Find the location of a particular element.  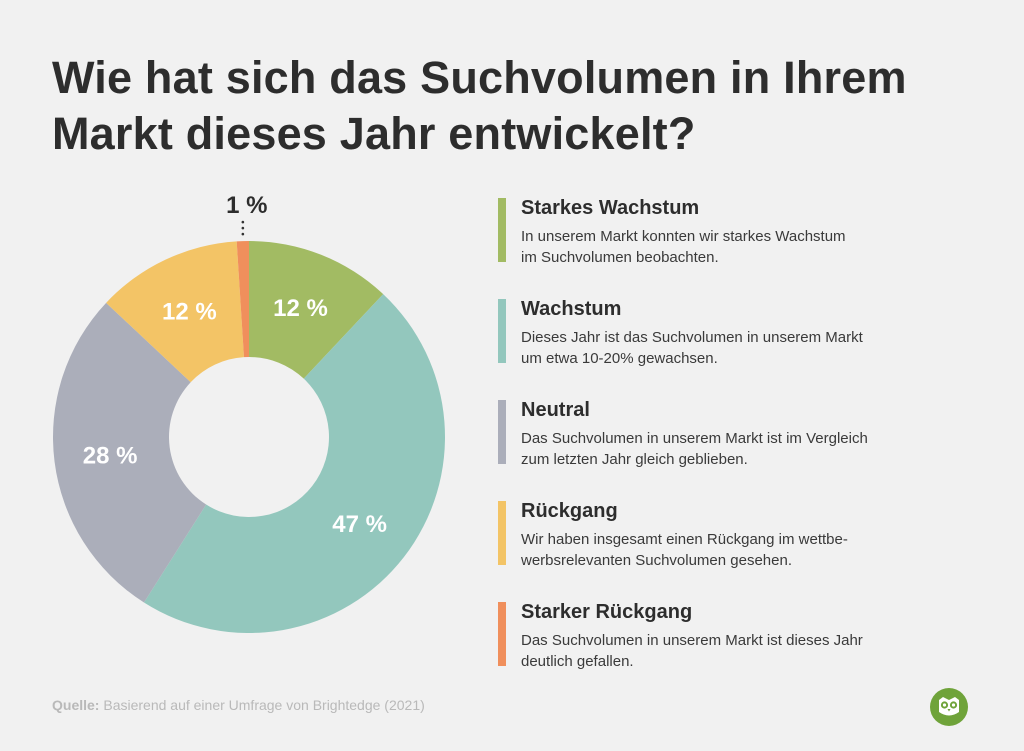

slice-label-0: 12 % is located at coordinates (300, 308).